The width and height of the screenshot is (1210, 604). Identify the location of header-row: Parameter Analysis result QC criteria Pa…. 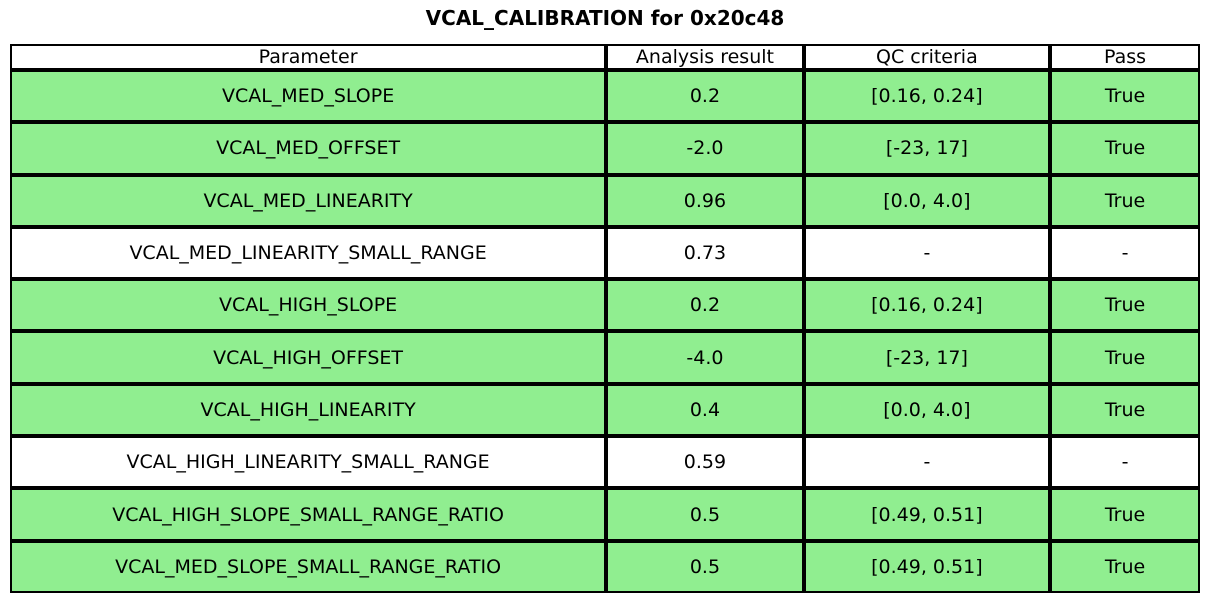
(605, 57).